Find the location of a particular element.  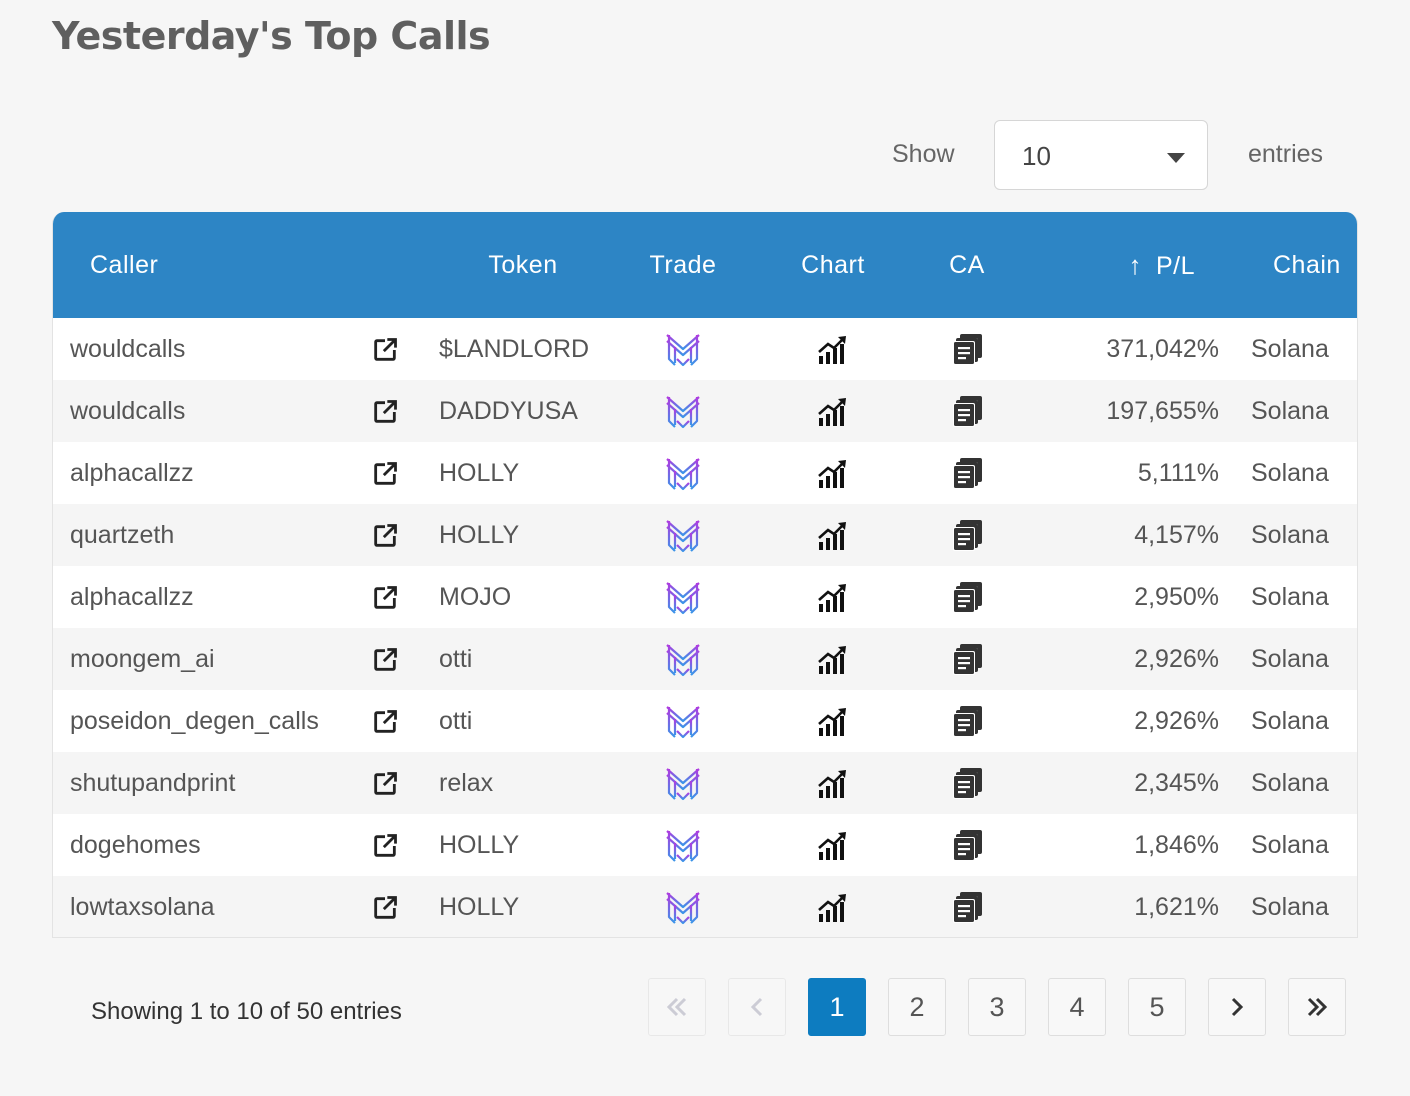

column-header-pl: ↑ P/L is located at coordinates (1161, 264).